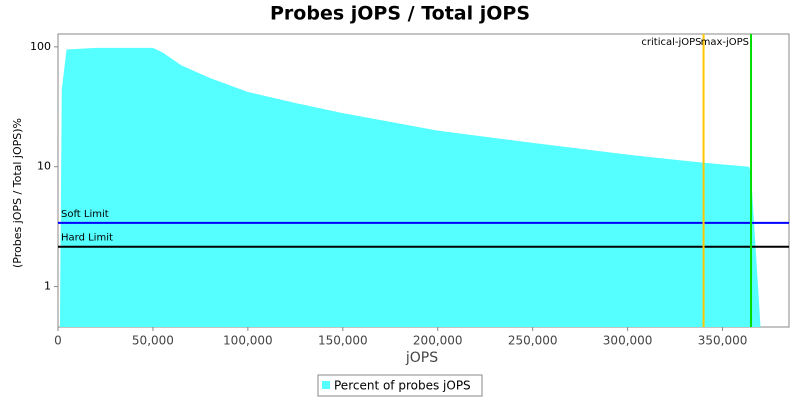 The height and width of the screenshot is (400, 800). I want to click on y-tick-label: 1, so click(47, 286).